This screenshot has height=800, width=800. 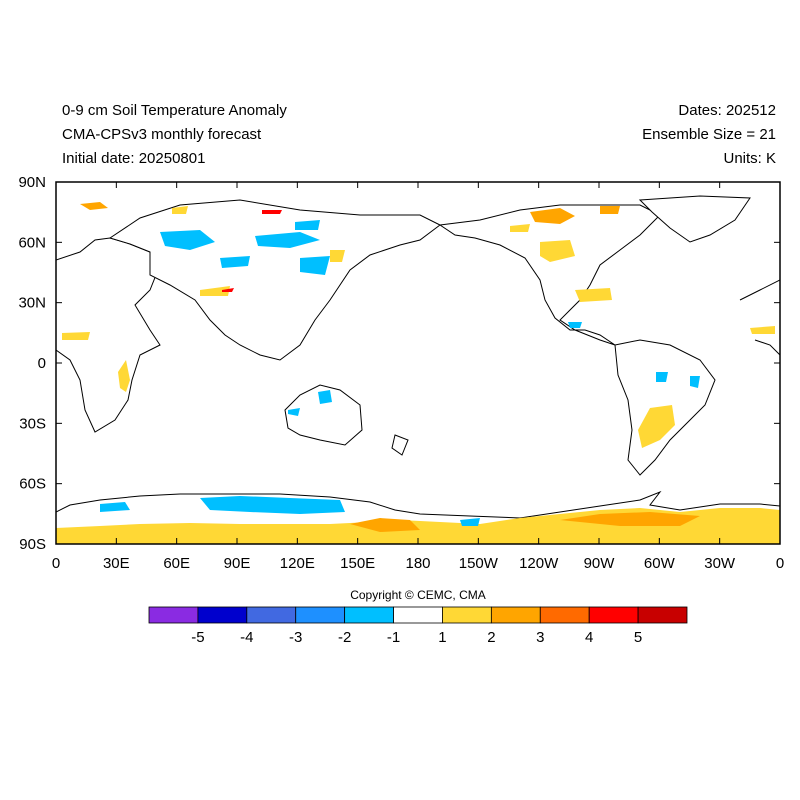 I want to click on lon-tick-label: 150W, so click(x=479, y=563).